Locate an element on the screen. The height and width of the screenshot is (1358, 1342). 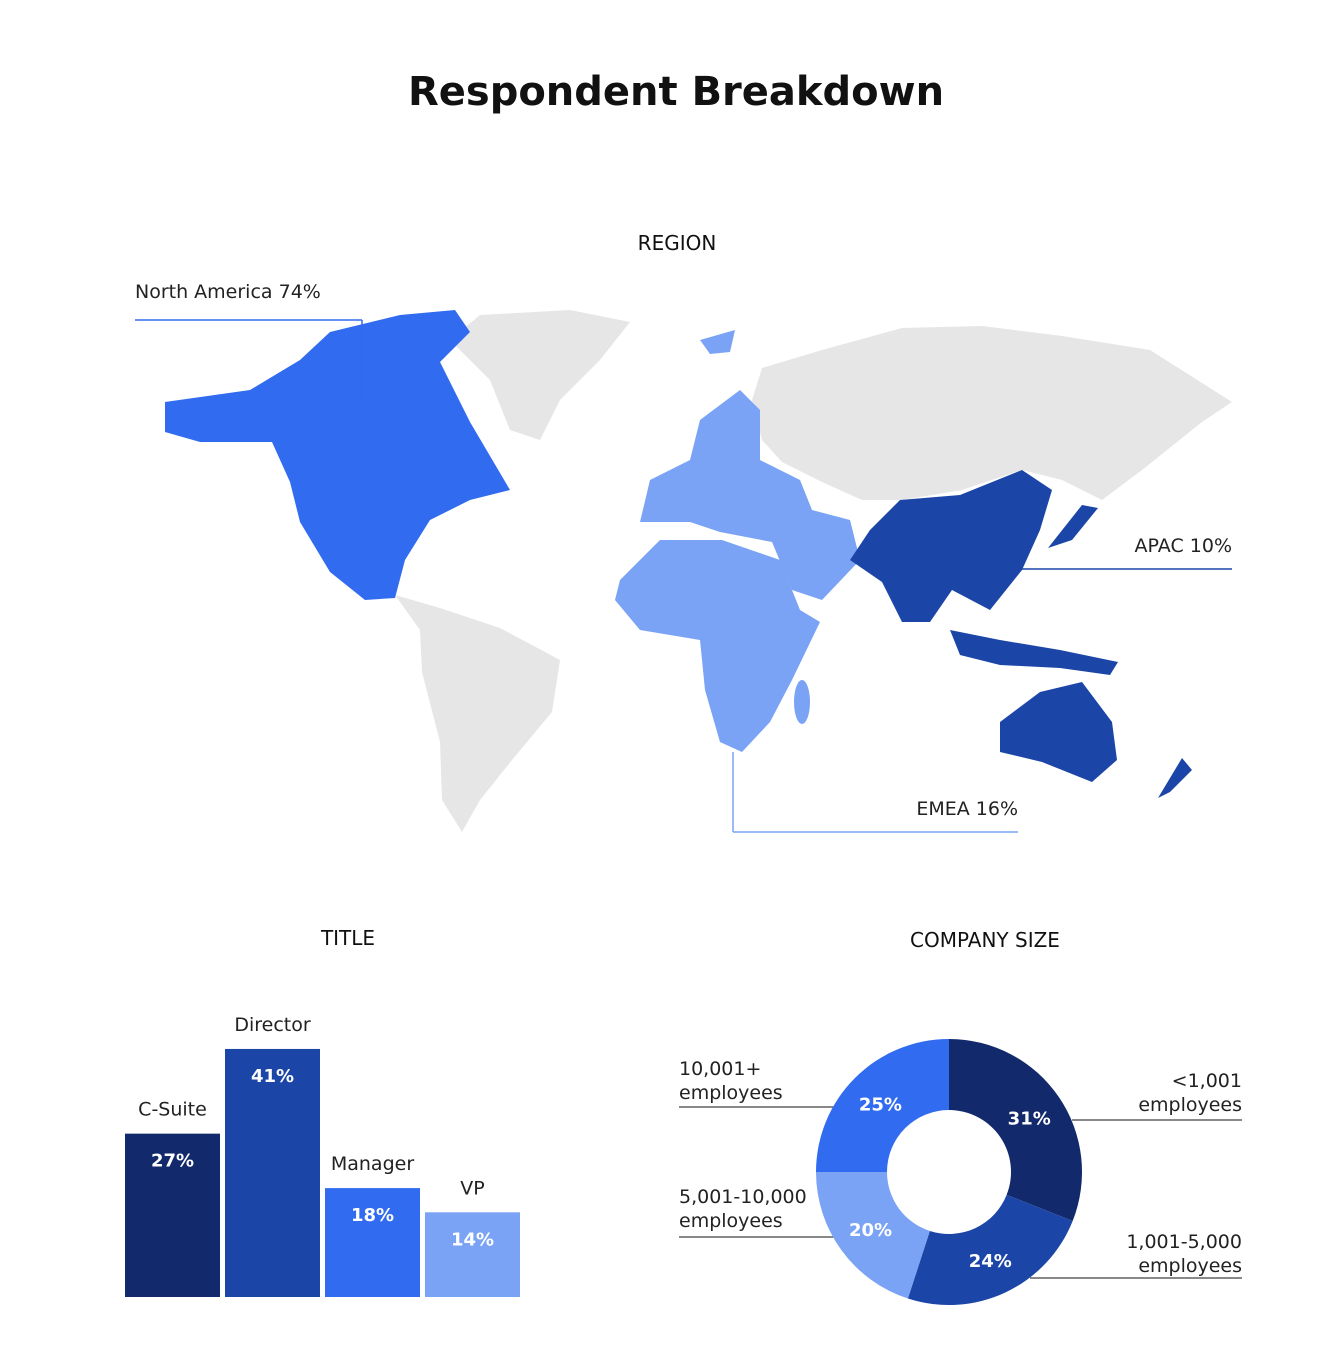
donut-value-label: 25% is located at coordinates (880, 1104).